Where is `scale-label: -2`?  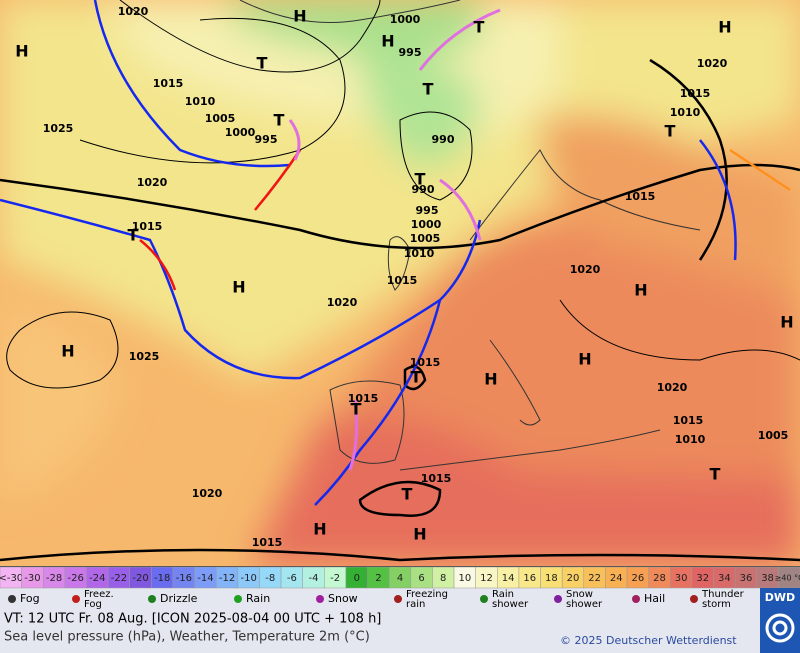 scale-label: -2 is located at coordinates (335, 578).